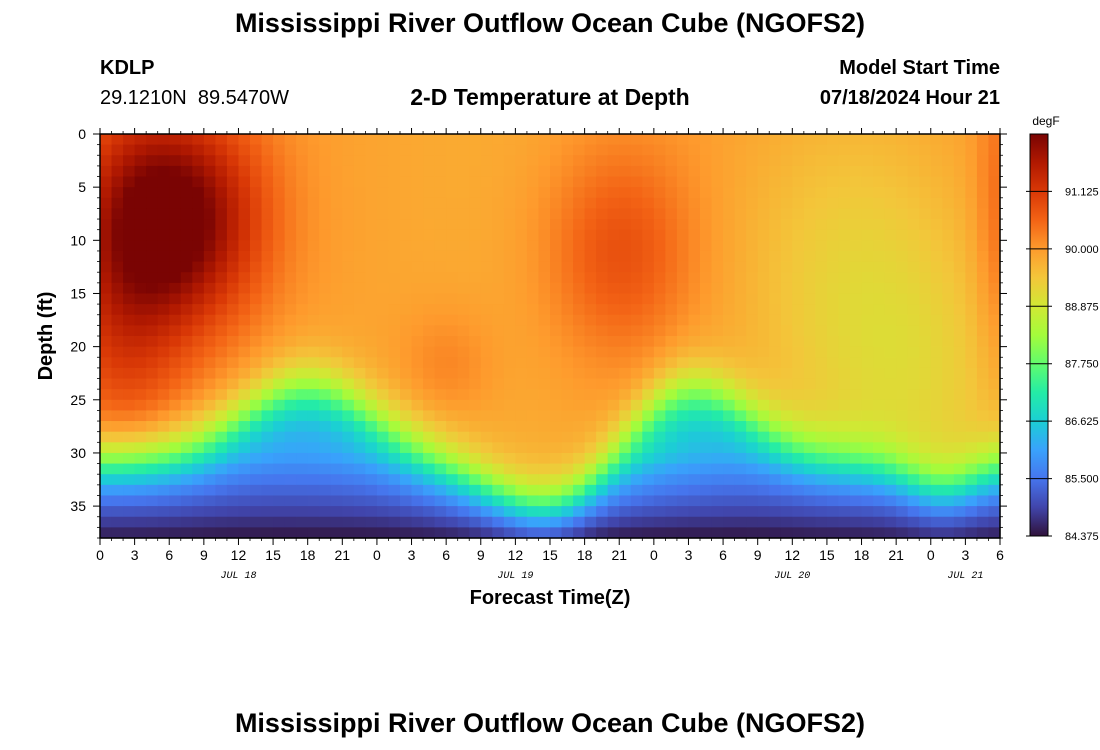 The width and height of the screenshot is (1100, 750). What do you see at coordinates (931, 555) in the screenshot?
I see `x-tick-label: 0` at bounding box center [931, 555].